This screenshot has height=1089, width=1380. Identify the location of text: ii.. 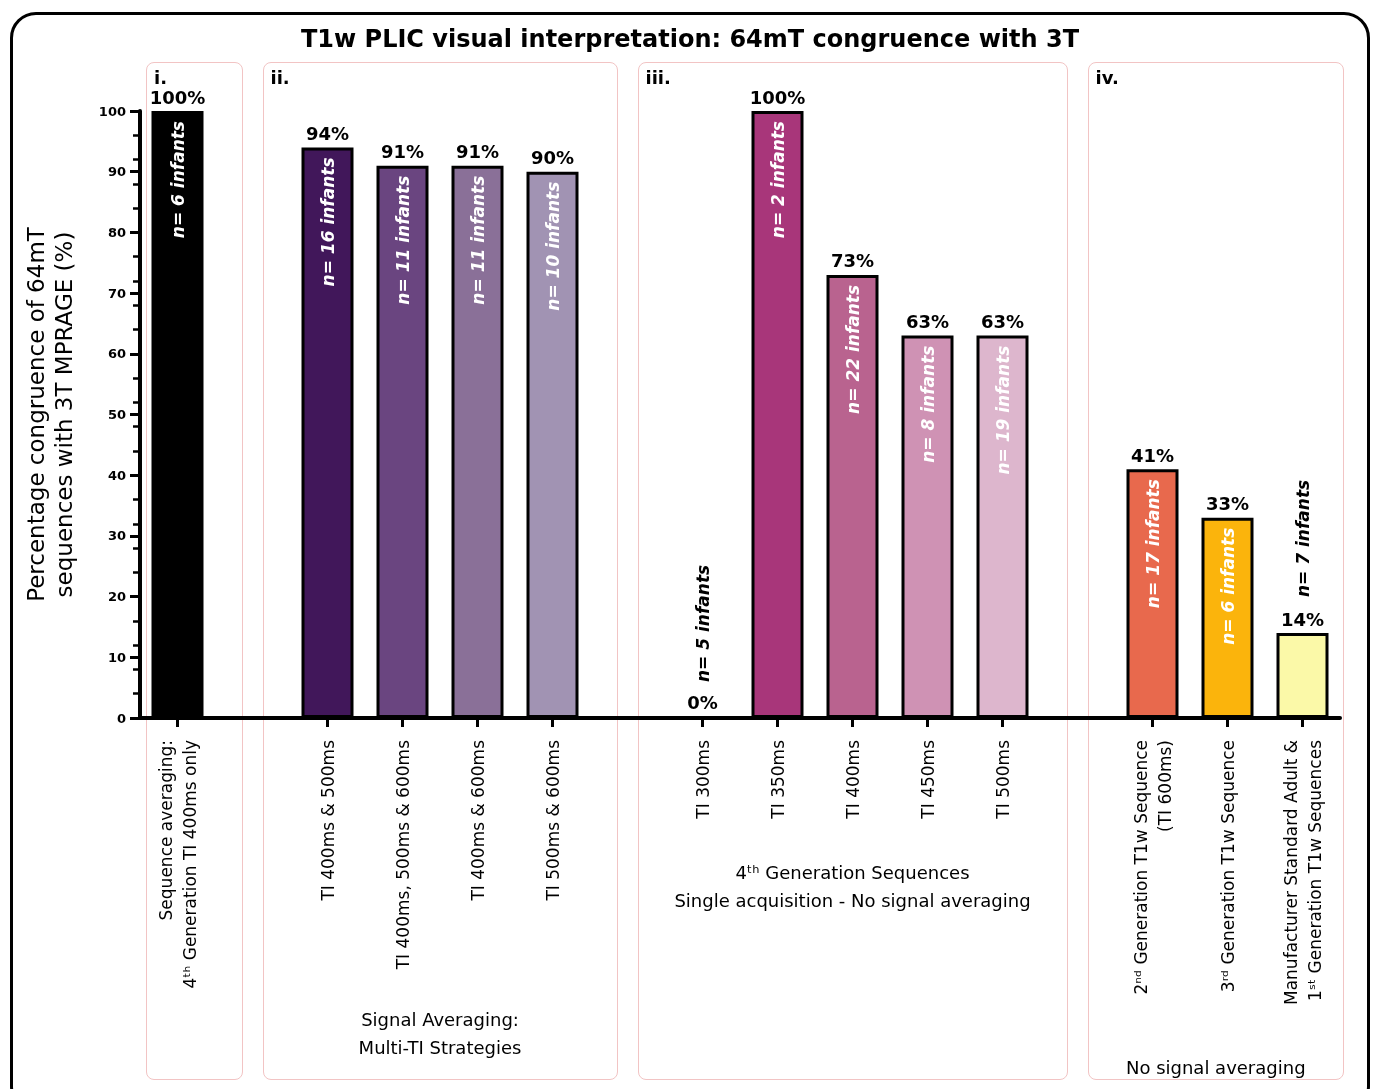
(280, 77).